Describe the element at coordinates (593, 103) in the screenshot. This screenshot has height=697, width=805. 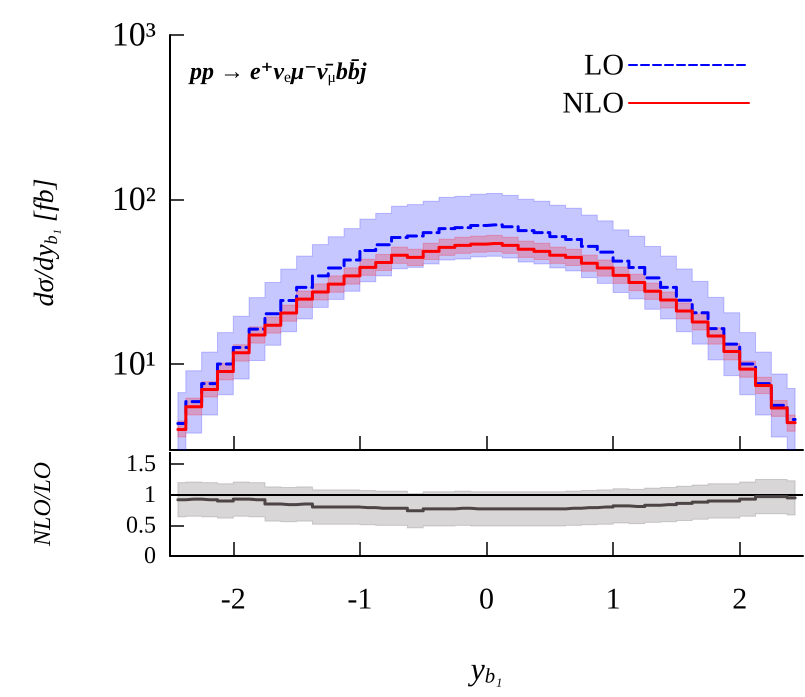
I see `legend-label: NLO` at that location.